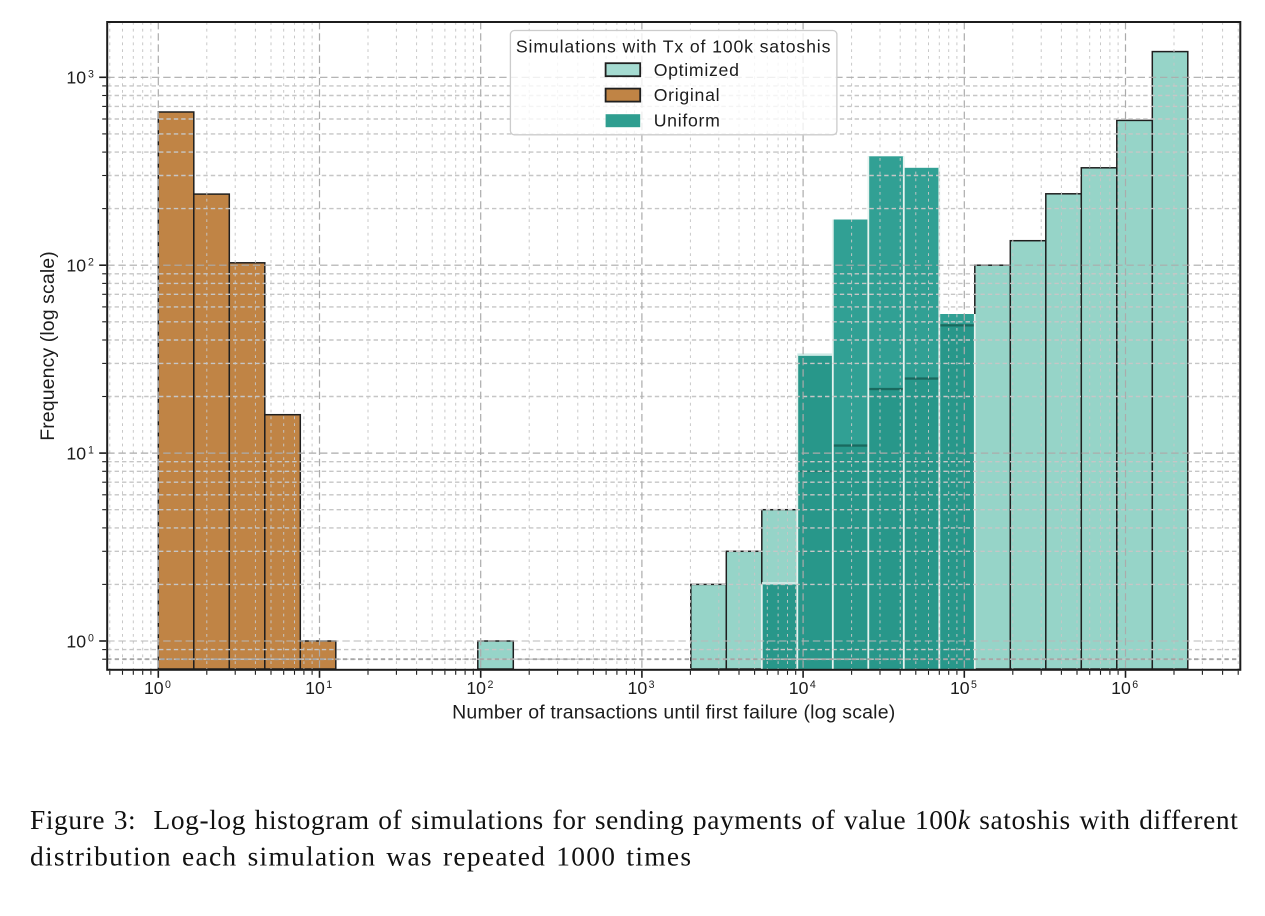 Image resolution: width=1265 pixels, height=916 pixels. Describe the element at coordinates (1135, 685) in the screenshot. I see `svg-text: 6` at that location.